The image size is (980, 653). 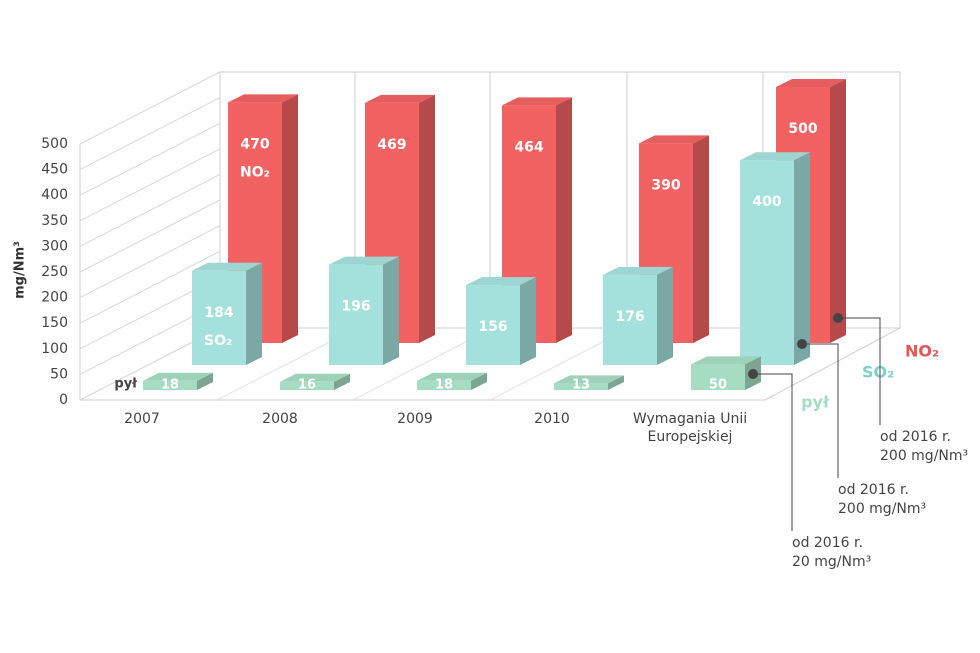 What do you see at coordinates (280, 419) in the screenshot?
I see `x-tick-label: 2008` at bounding box center [280, 419].